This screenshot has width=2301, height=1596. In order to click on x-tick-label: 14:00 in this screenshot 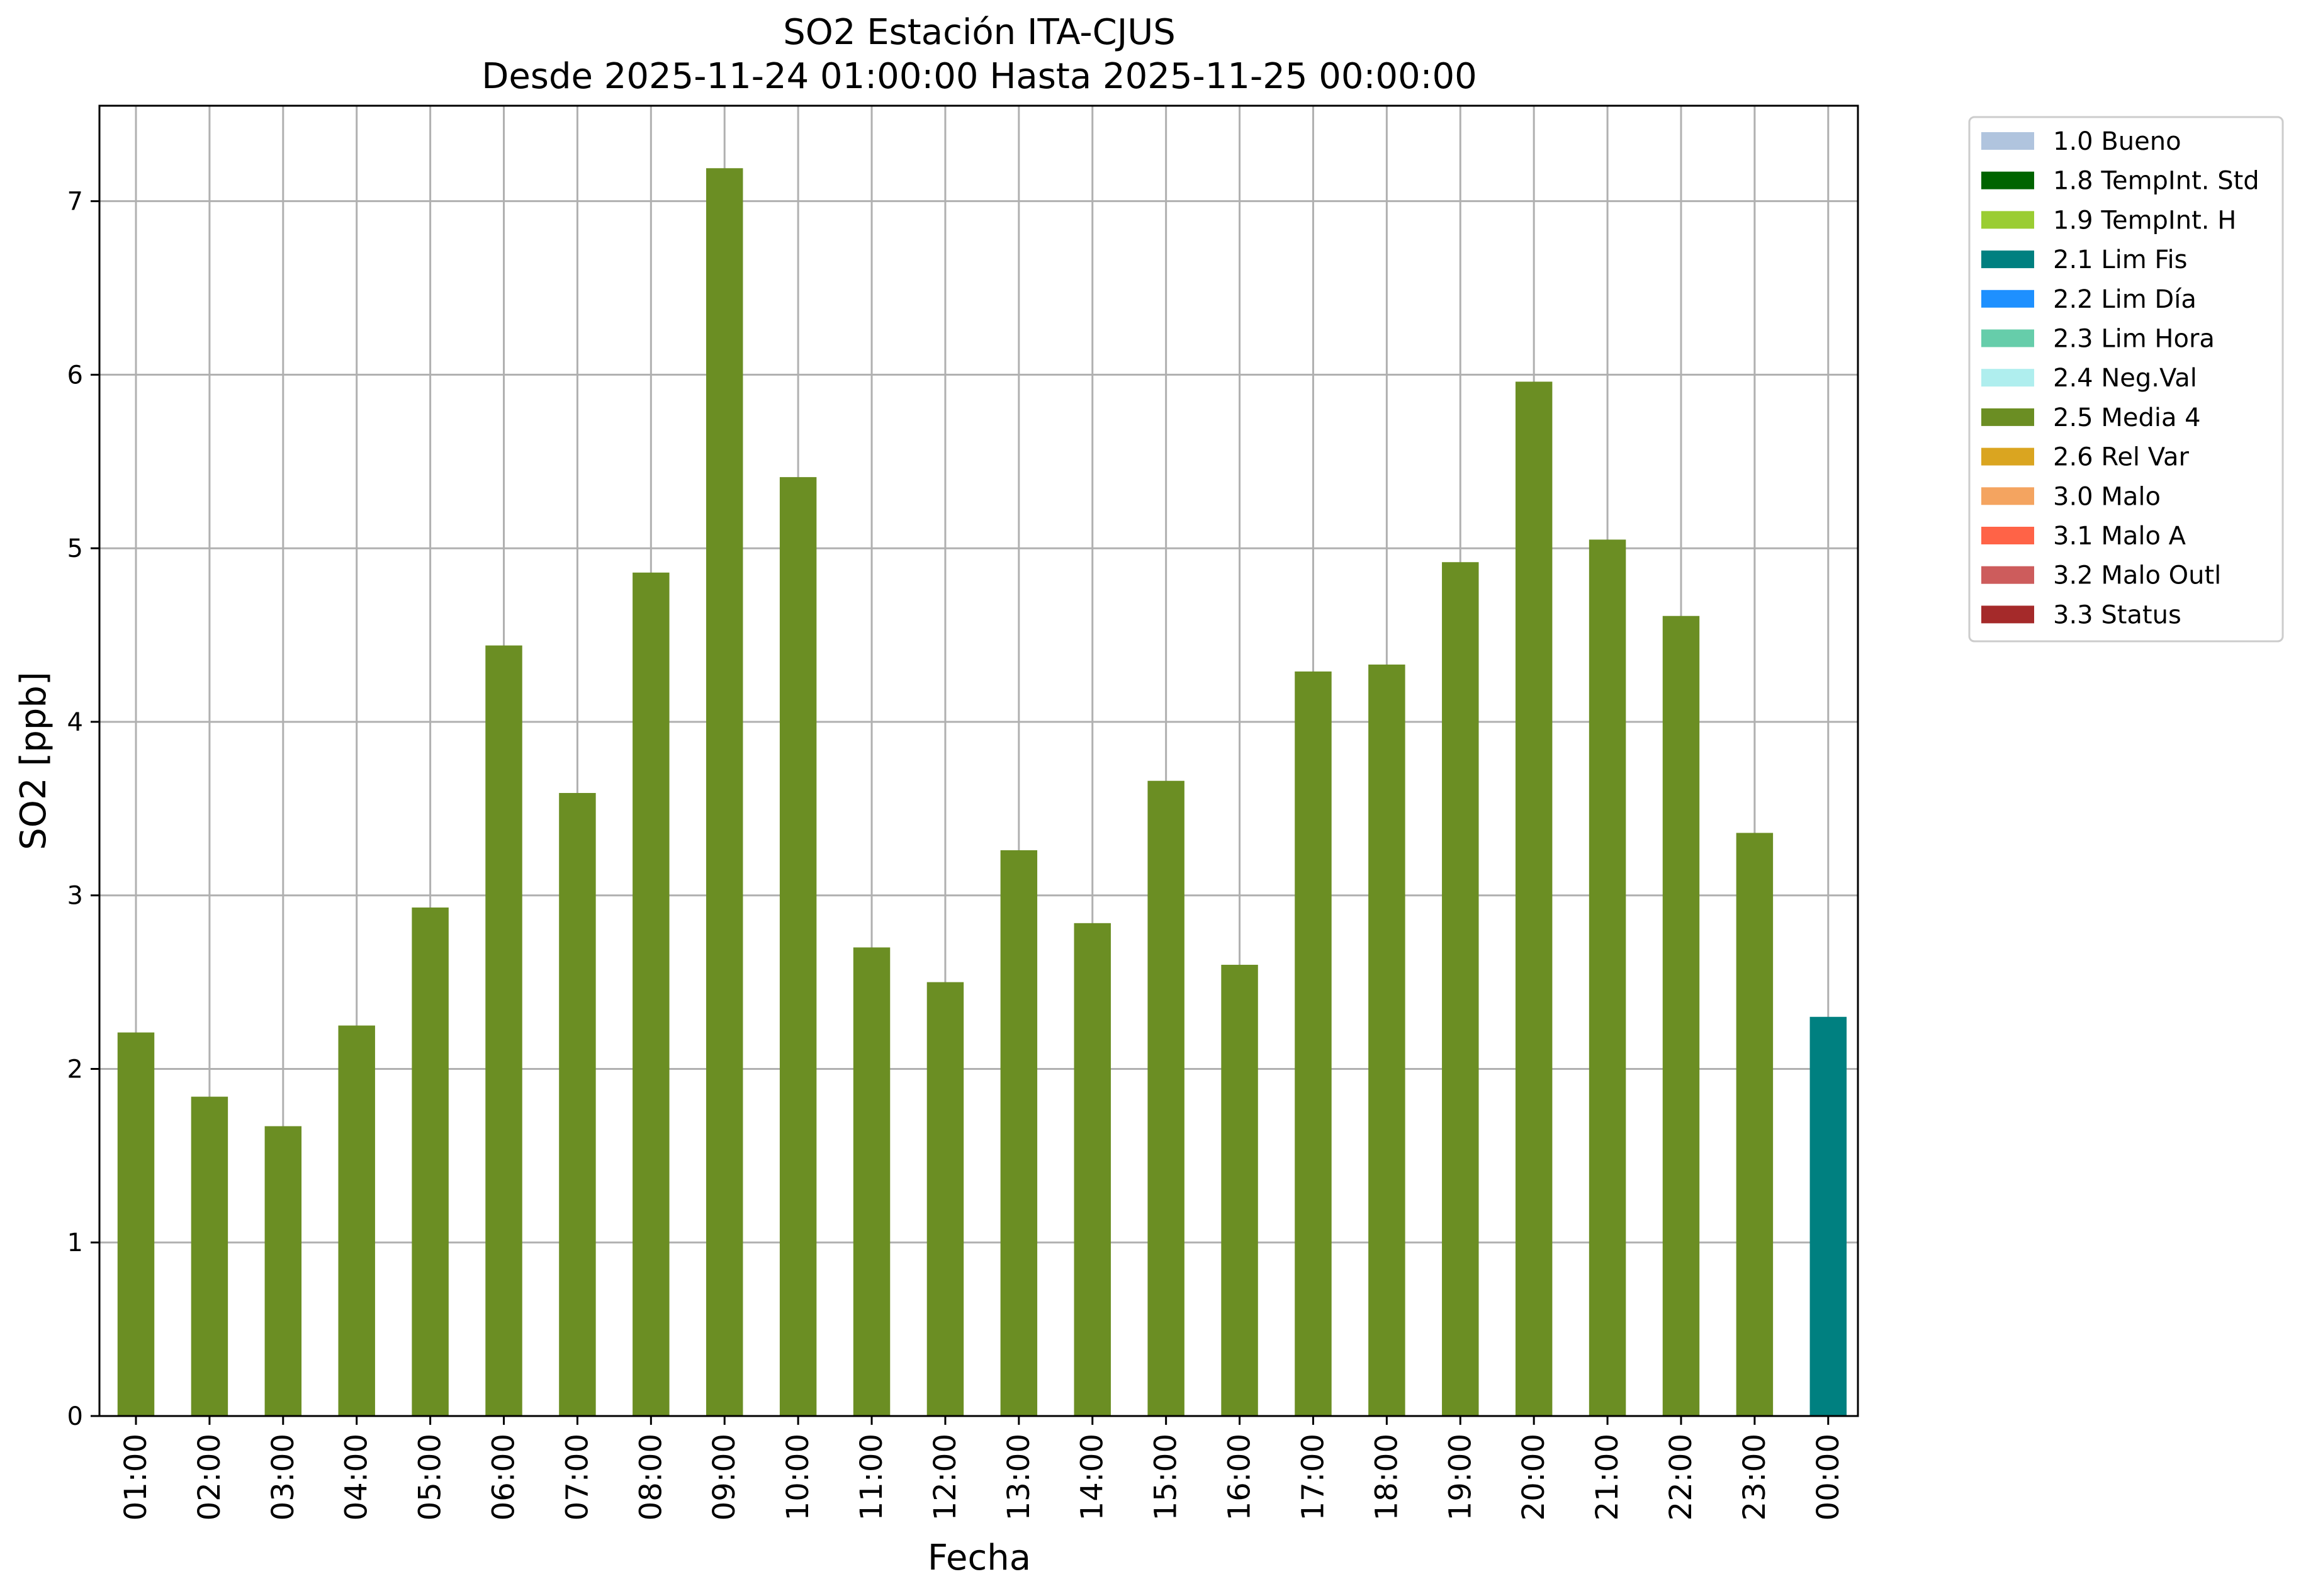, I will do `click(1092, 1477)`.